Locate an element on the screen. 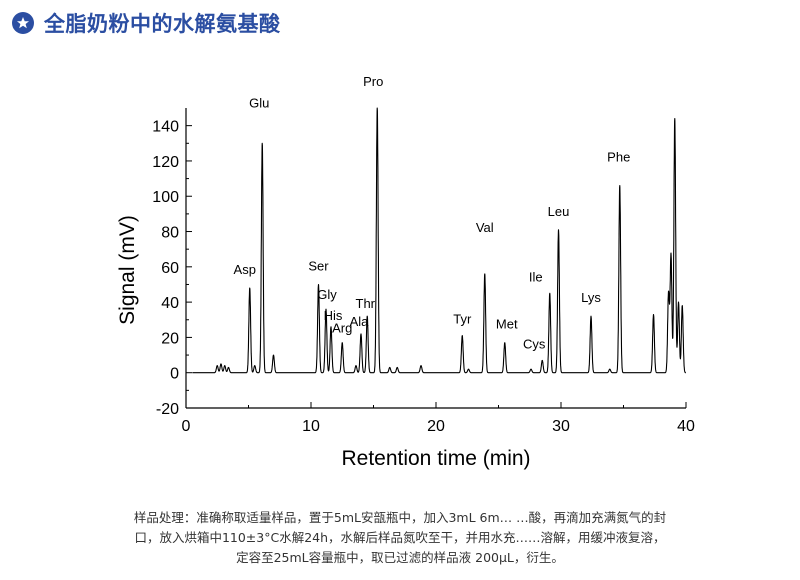 The width and height of the screenshot is (800, 580). x-axis-title: Retention time (min) is located at coordinates (435, 458).